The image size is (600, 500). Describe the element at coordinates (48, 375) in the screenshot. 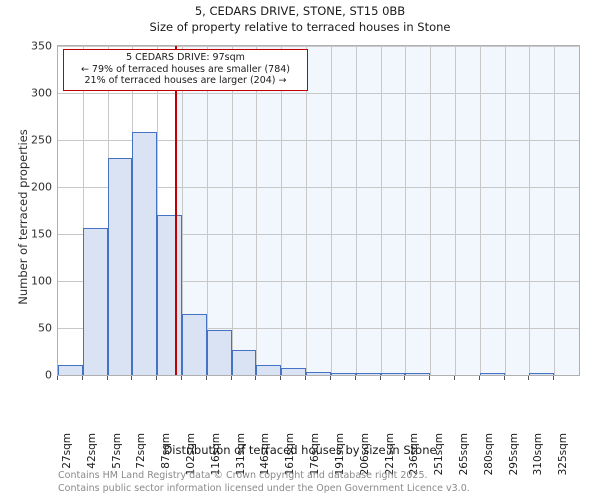

I see `y-tick-0: 0` at that location.